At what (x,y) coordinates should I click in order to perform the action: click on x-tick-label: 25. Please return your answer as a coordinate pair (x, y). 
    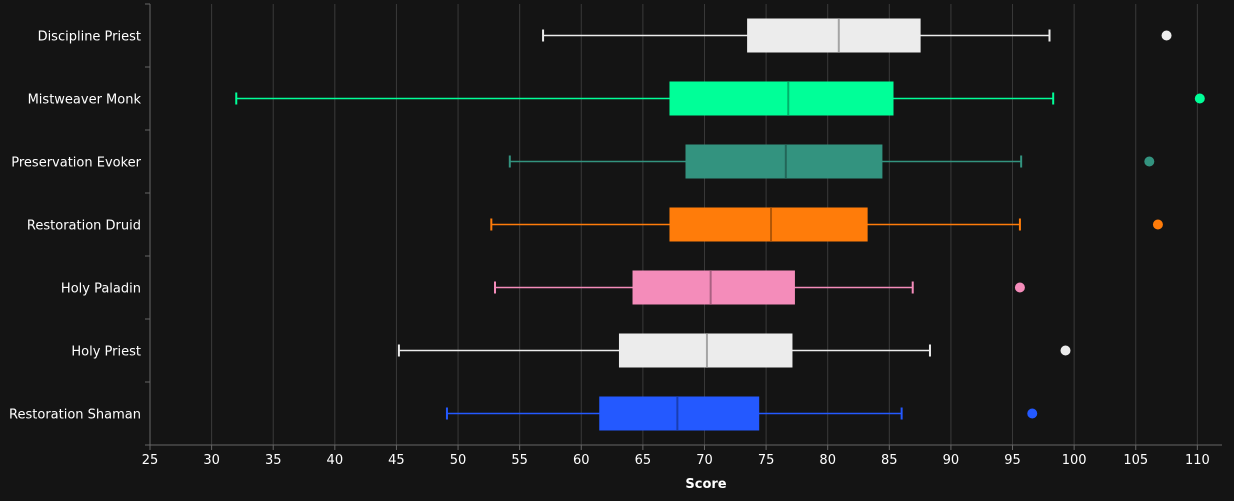
    Looking at the image, I should click on (150, 460).